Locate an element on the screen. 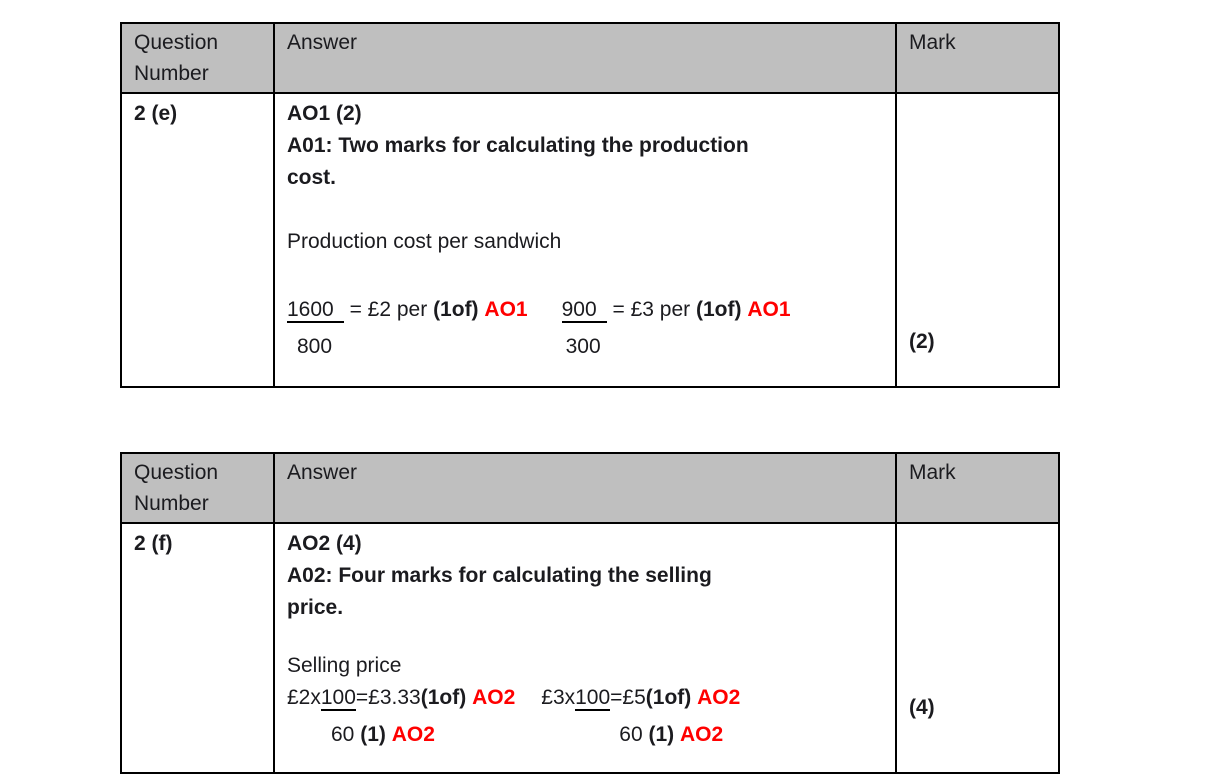 The width and height of the screenshot is (1230, 778). fraction-denominator: 800 is located at coordinates (315, 346).